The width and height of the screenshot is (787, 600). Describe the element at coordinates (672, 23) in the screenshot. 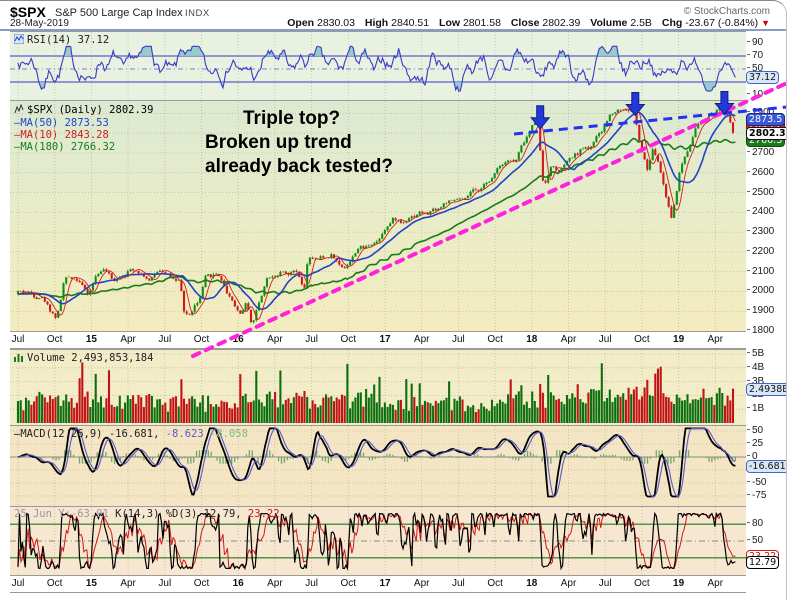

I see `chg-label: Chg` at that location.